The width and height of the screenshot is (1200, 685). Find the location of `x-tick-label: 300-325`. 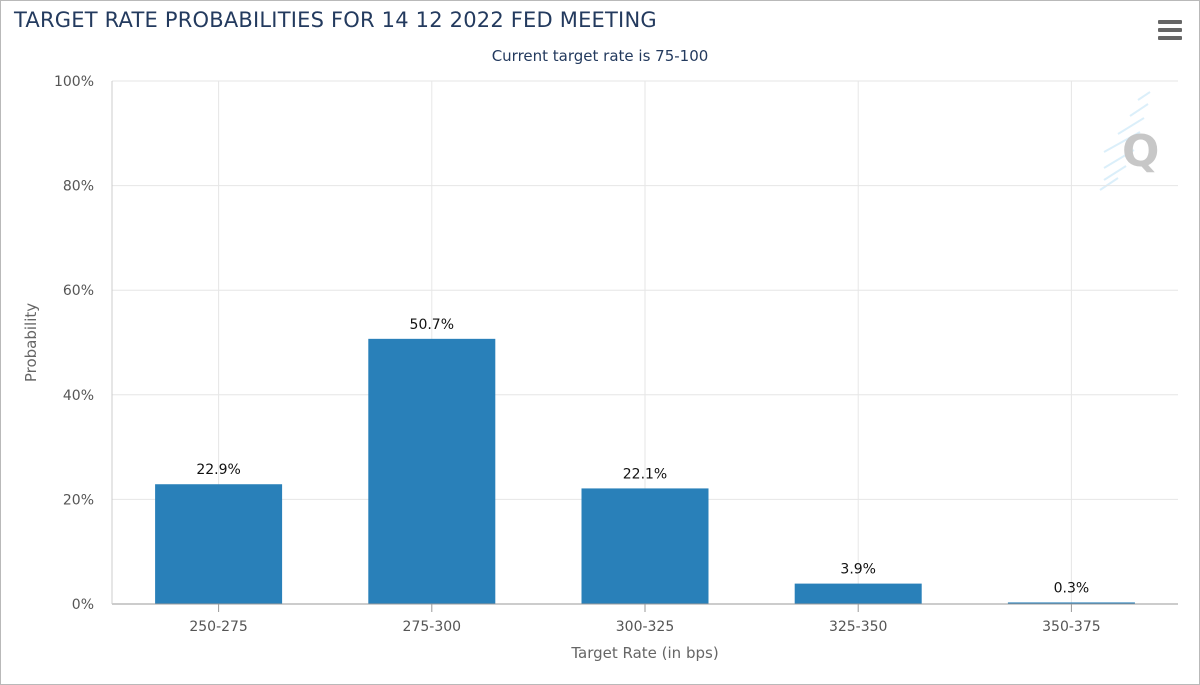

x-tick-label: 300-325 is located at coordinates (645, 627).